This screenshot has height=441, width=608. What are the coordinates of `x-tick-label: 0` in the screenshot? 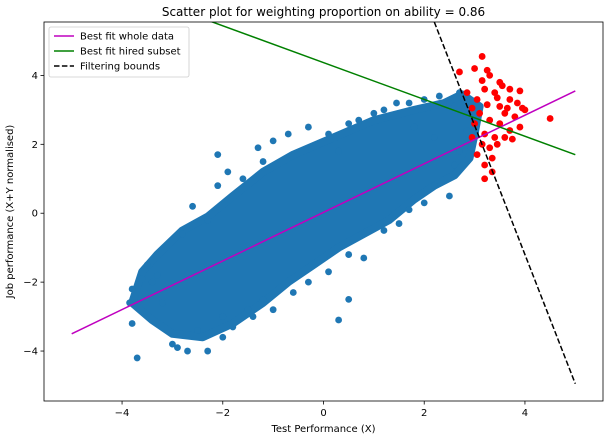 It's located at (323, 413).